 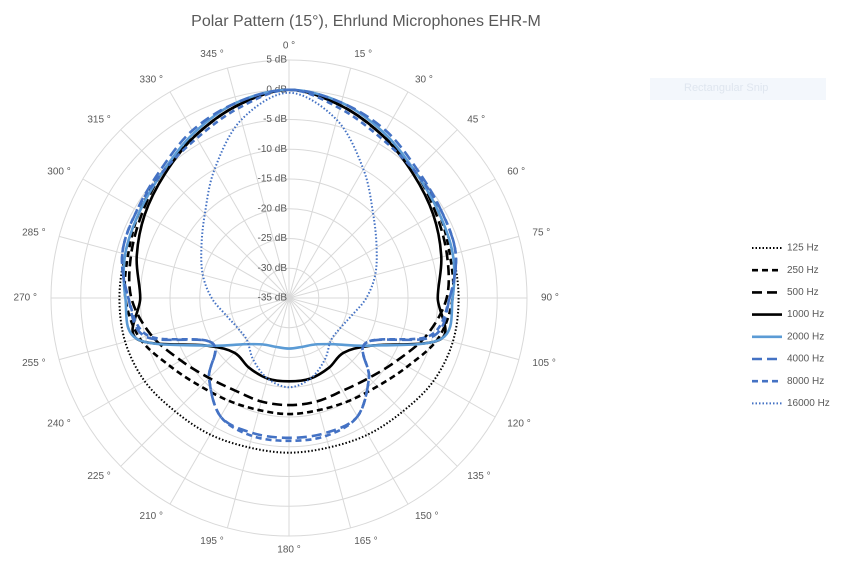 I want to click on angle-label: 330 °, so click(x=151, y=79).